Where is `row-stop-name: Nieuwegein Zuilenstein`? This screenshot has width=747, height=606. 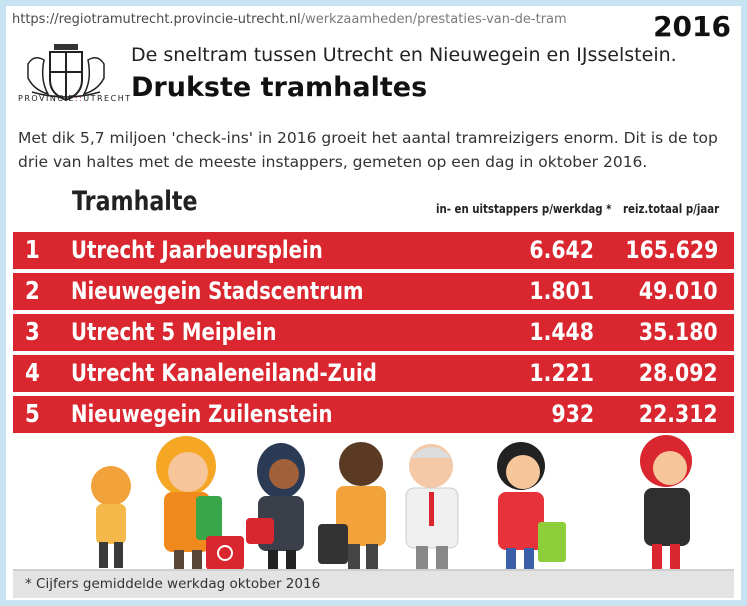 row-stop-name: Nieuwegein Zuilenstein is located at coordinates (202, 414).